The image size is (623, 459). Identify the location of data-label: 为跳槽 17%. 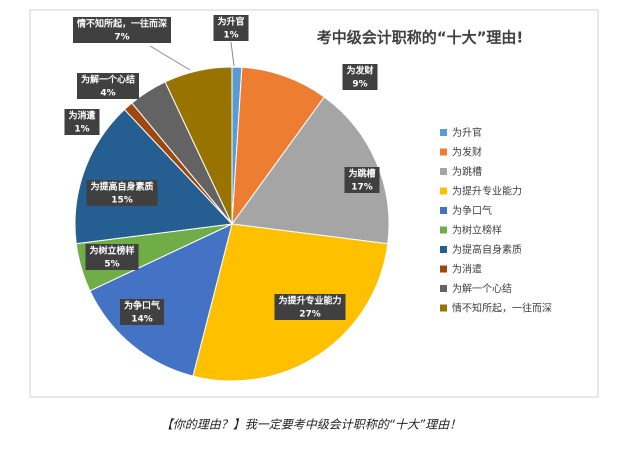
(362, 180).